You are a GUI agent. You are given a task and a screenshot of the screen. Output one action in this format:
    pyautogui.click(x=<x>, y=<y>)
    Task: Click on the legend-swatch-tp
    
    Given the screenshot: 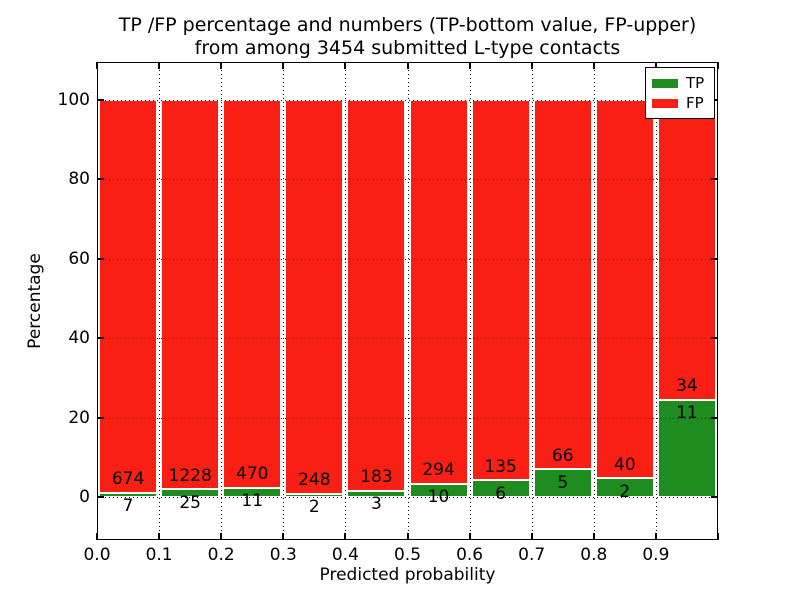 What is the action you would take?
    pyautogui.click(x=665, y=83)
    